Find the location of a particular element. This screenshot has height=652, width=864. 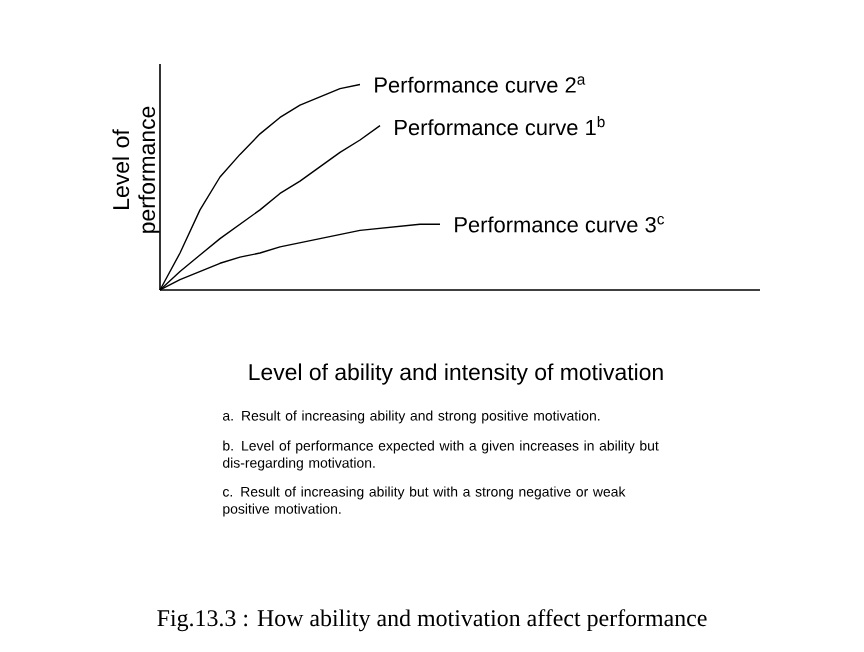

series-label: Performance curve 2$^{a}$ is located at coordinates (480, 84).